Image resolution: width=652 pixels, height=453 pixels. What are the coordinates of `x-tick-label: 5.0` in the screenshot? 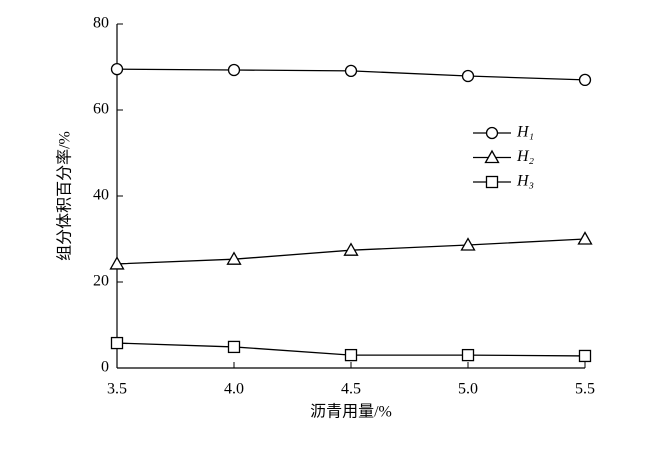 It's located at (468, 389).